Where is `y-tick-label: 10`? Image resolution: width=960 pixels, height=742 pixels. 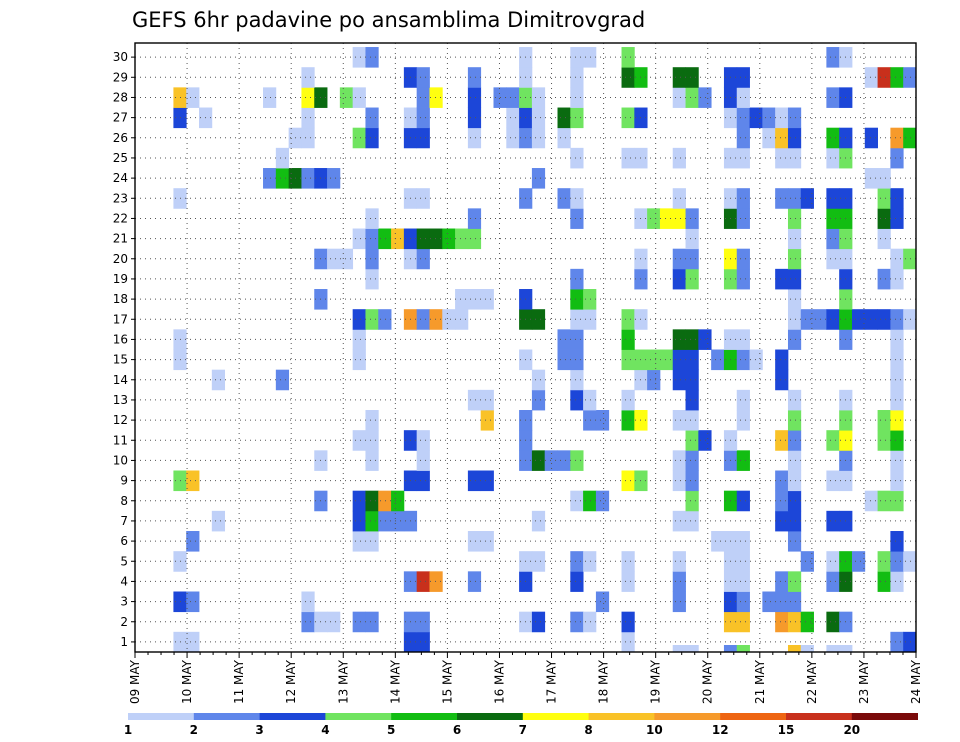
y-tick-label: 10 is located at coordinates (120, 460).